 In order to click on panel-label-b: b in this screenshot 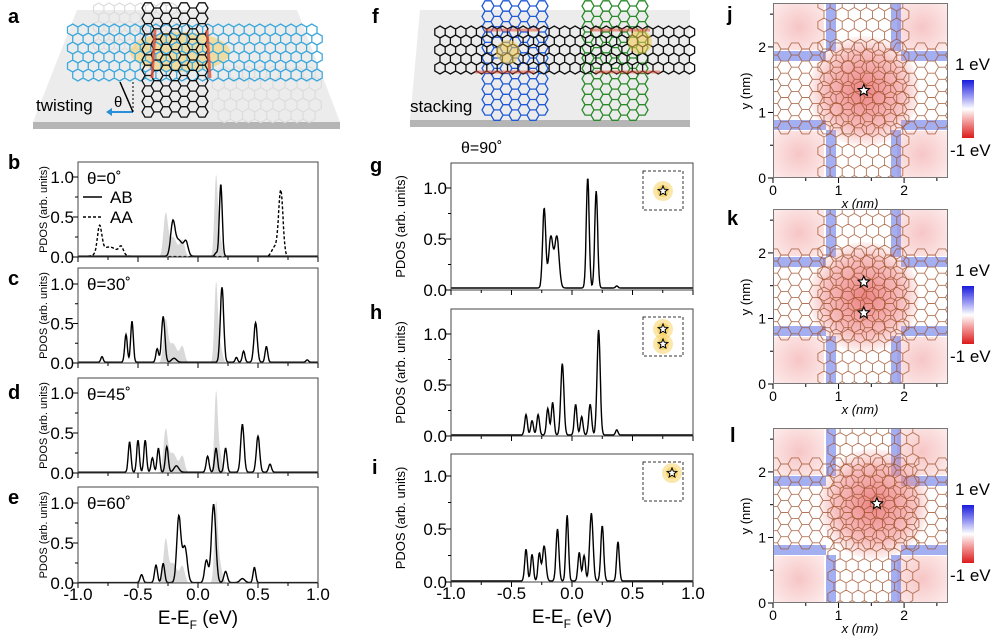, I will do `click(14, 163)`.